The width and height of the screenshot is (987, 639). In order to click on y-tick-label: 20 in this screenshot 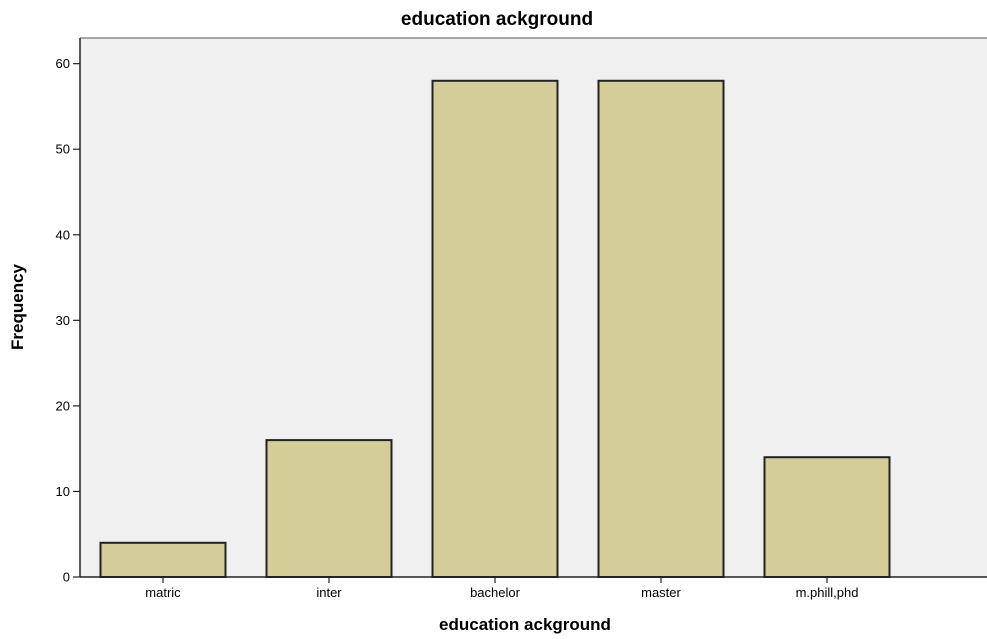, I will do `click(63, 405)`.